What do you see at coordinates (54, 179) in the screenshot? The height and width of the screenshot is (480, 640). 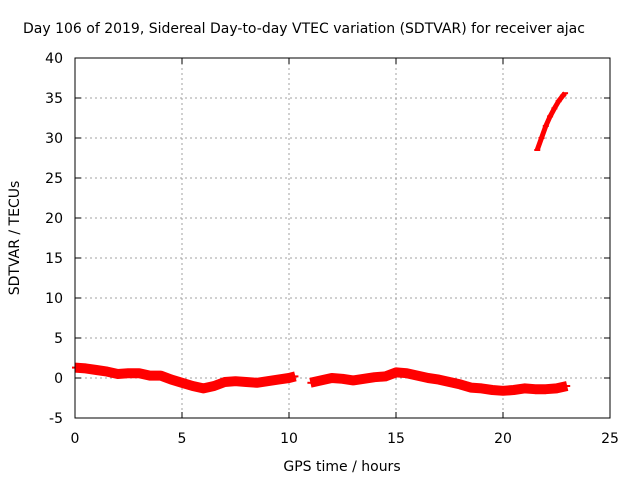 I see `y-tick-label: 25` at bounding box center [54, 179].